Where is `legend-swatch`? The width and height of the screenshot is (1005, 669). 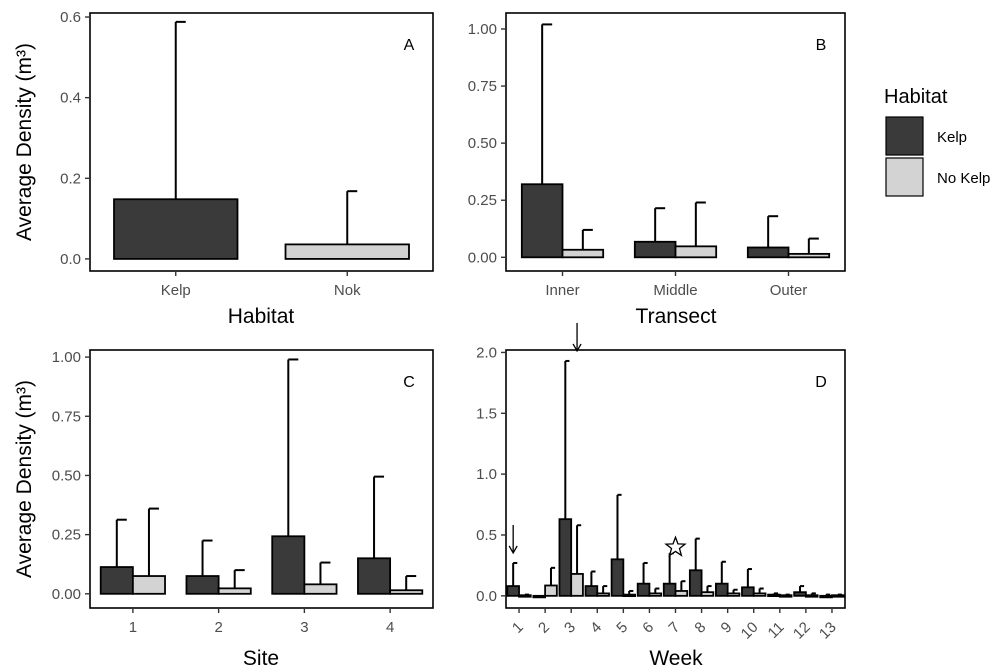 legend-swatch is located at coordinates (904, 136).